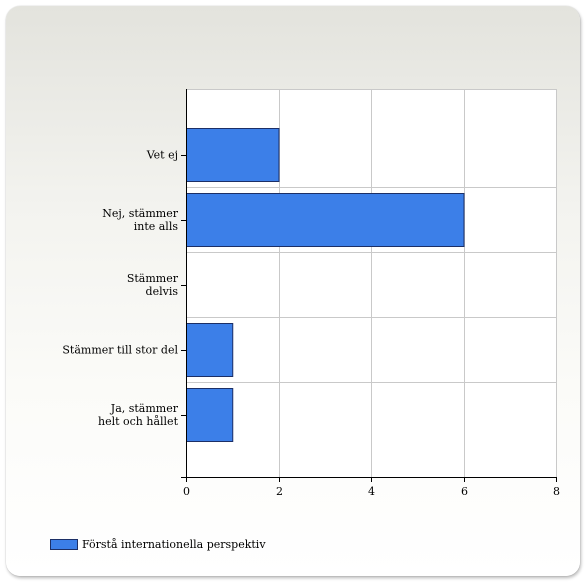 This screenshot has height=583, width=587. Describe the element at coordinates (156, 226) in the screenshot. I see `category-label: inte alls` at that location.